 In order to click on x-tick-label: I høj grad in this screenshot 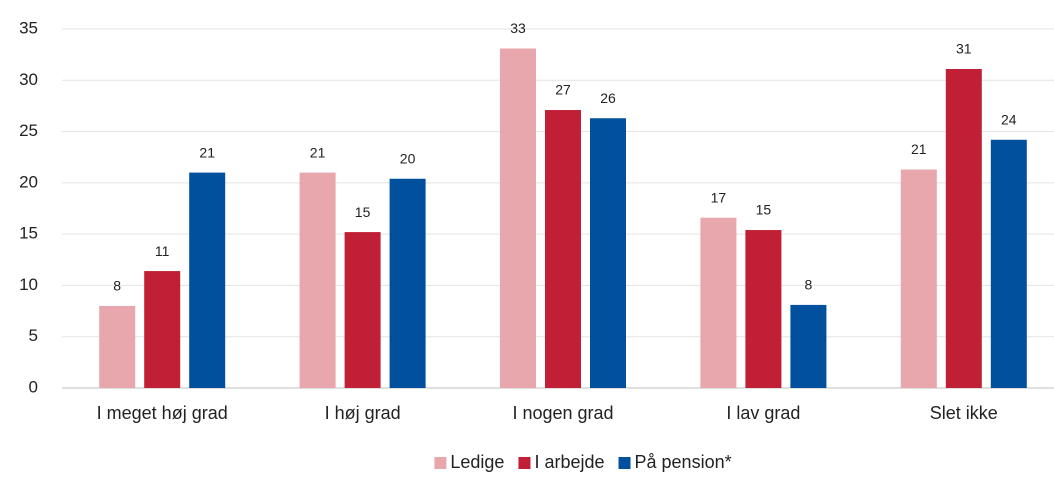, I will do `click(363, 413)`.